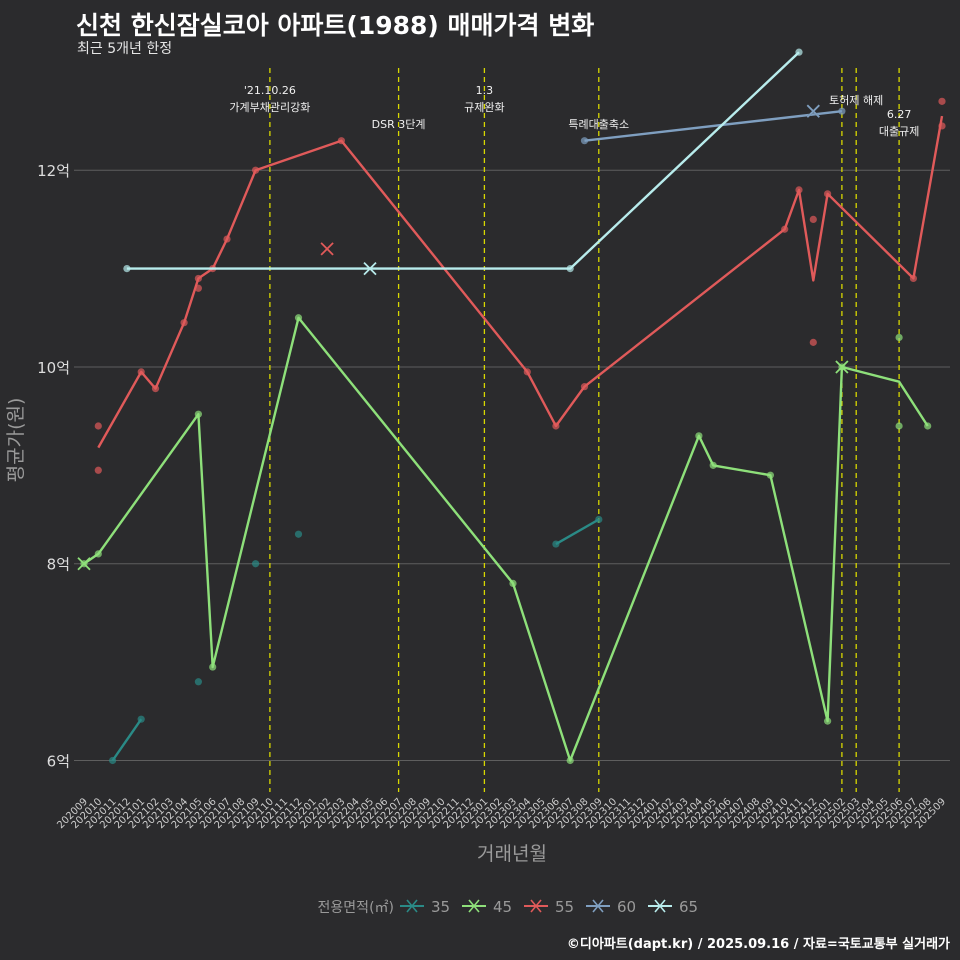 Image resolution: width=960 pixels, height=960 pixels. Describe the element at coordinates (53, 466) in the screenshot. I see `y-axis-ticks: 6억 8억 10억 12억` at that location.